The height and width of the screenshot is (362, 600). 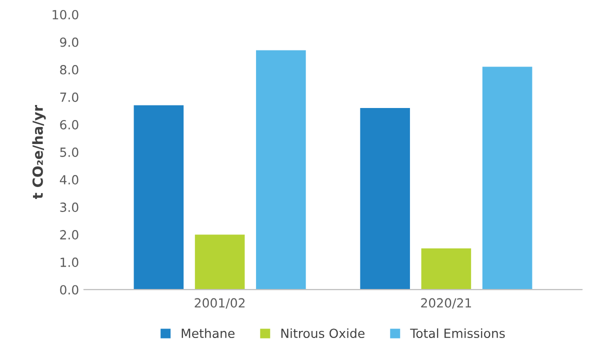 What do you see at coordinates (69, 235) in the screenshot?
I see `y-tick-label: 2.0` at bounding box center [69, 235].